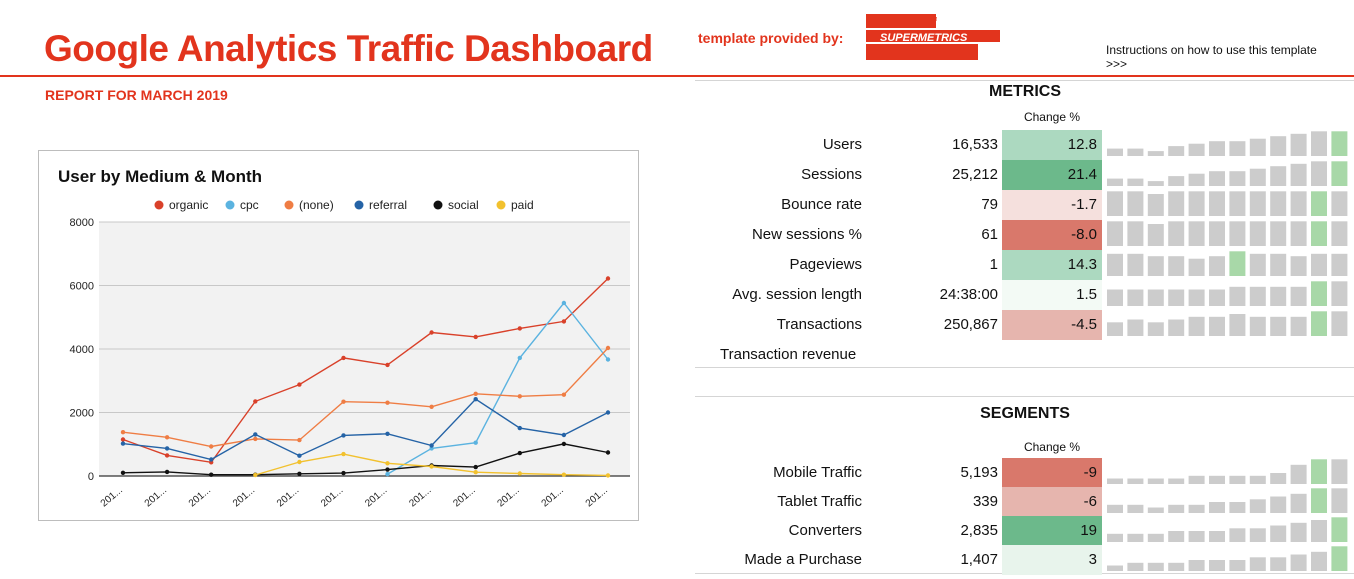 The height and width of the screenshot is (579, 1354). What do you see at coordinates (82, 350) in the screenshot?
I see `y-tick-label: 4000` at bounding box center [82, 350].